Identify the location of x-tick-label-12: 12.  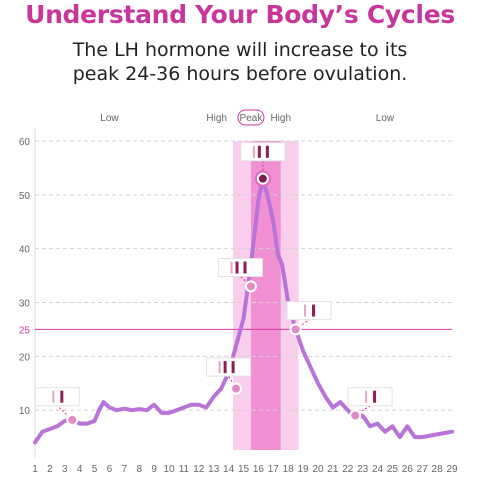
(199, 469).